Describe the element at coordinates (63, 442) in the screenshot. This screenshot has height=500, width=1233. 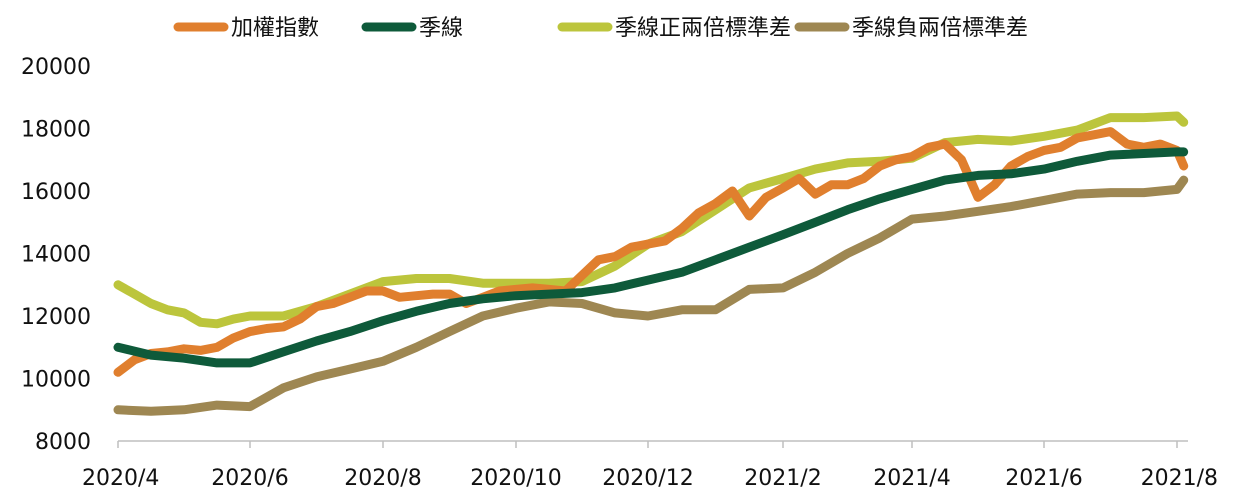
I see `y-tick-label: 8000` at that location.